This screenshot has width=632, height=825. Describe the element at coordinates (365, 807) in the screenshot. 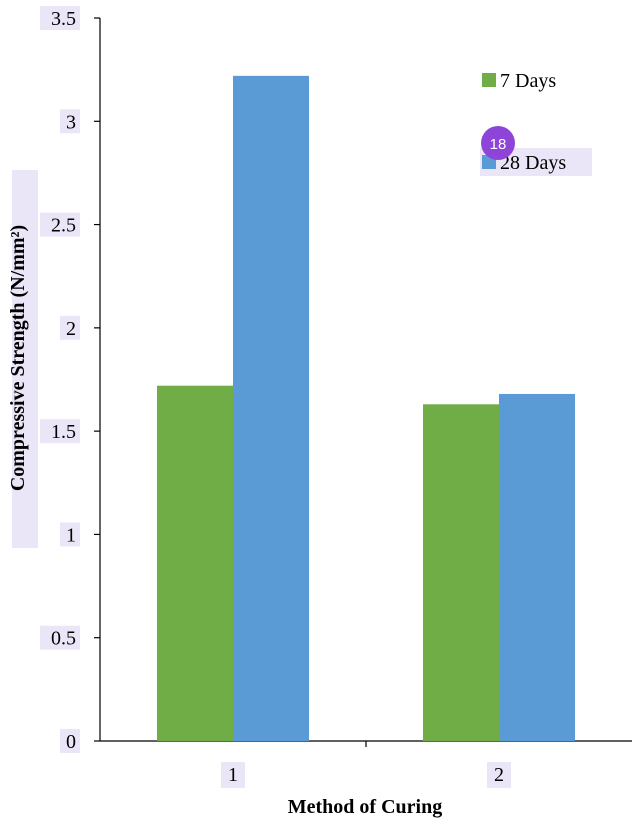

I see `x-axis-title: Method of Curing` at that location.